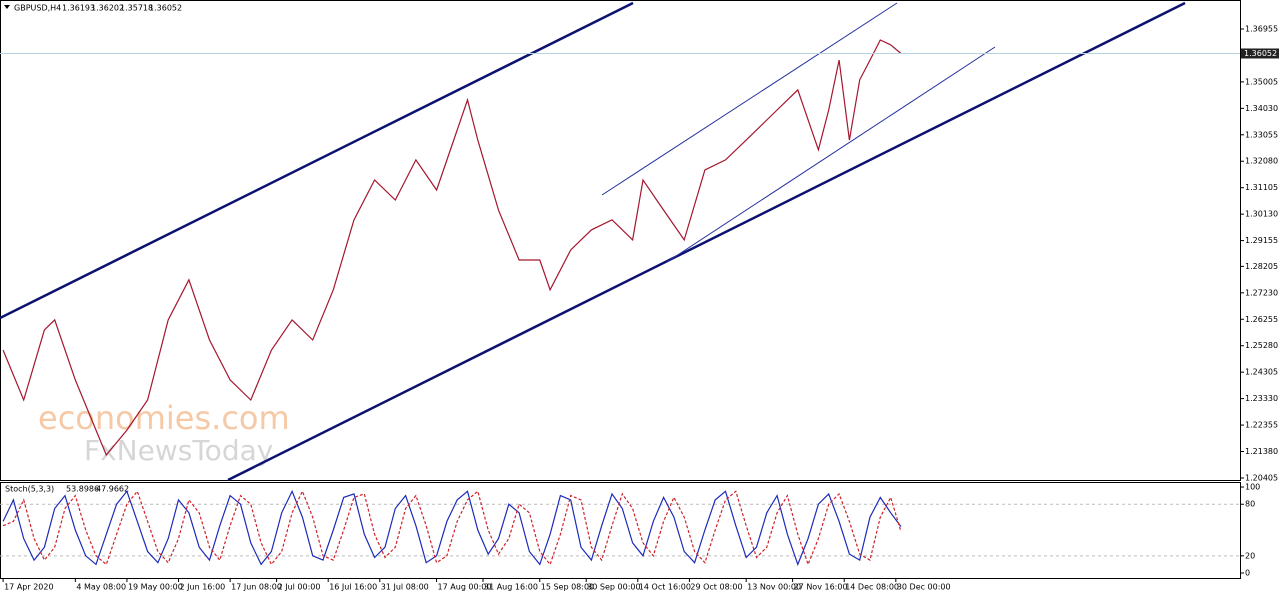 The width and height of the screenshot is (1280, 596). What do you see at coordinates (178, 450) in the screenshot?
I see `watermark-text: FxNewsToday` at bounding box center [178, 450].